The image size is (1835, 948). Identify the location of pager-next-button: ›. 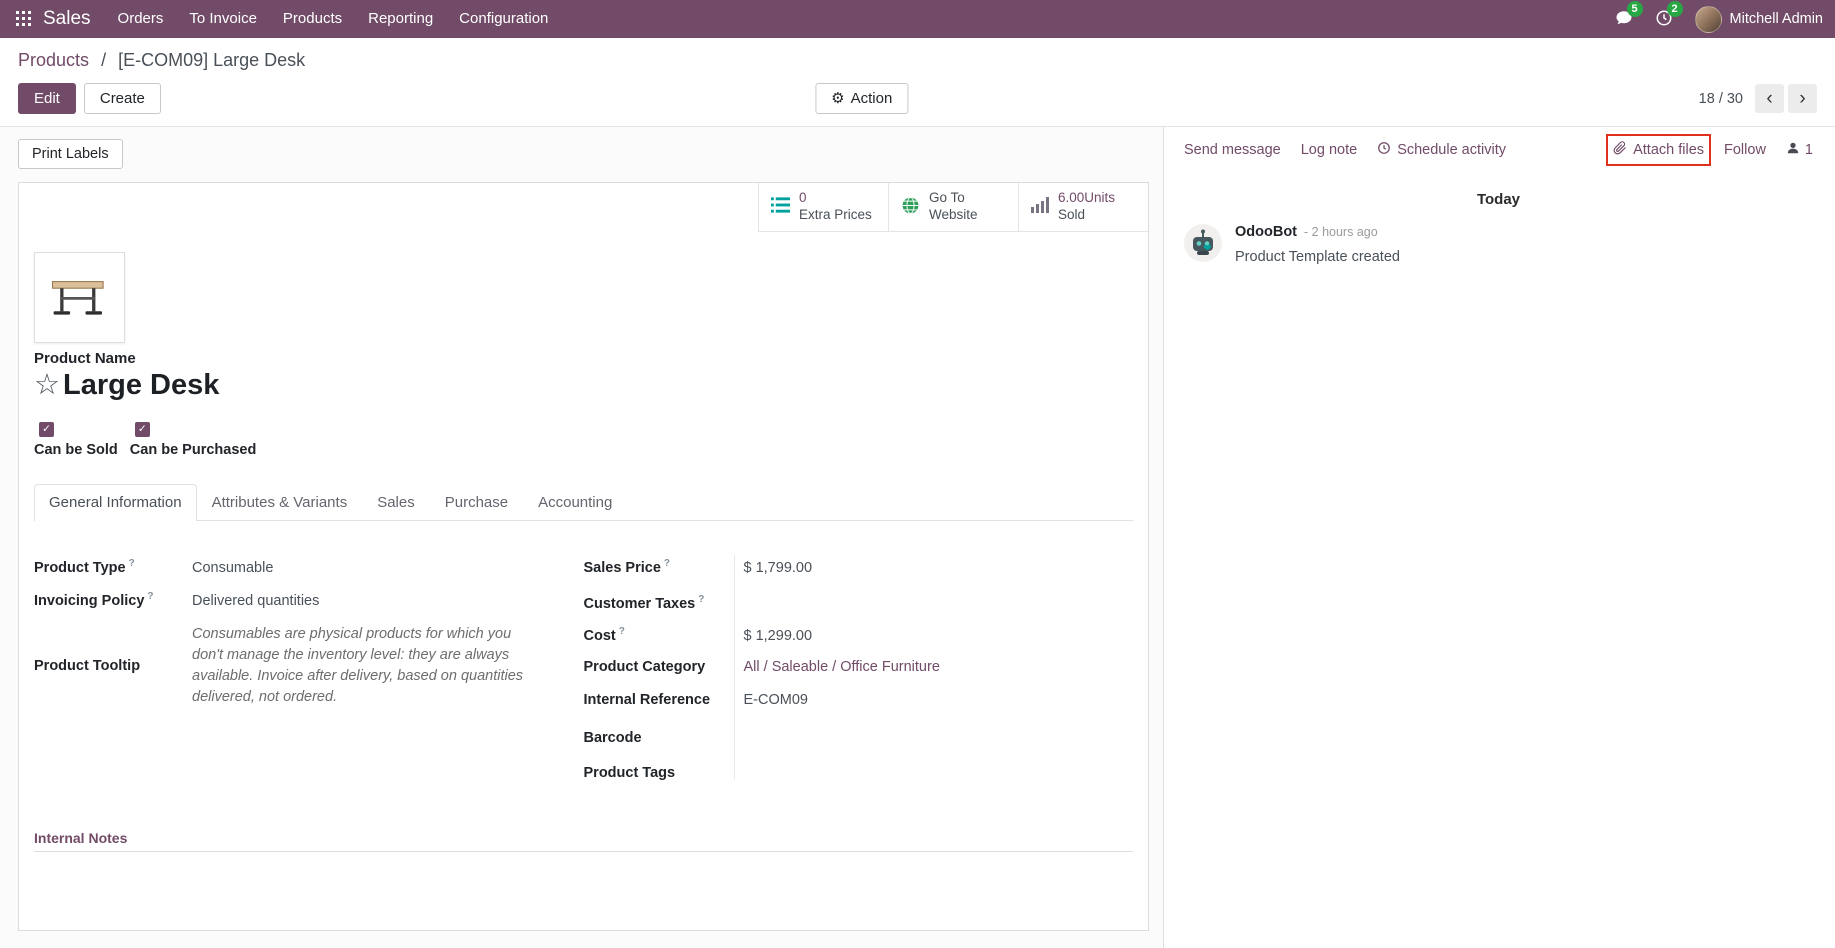
(1802, 98).